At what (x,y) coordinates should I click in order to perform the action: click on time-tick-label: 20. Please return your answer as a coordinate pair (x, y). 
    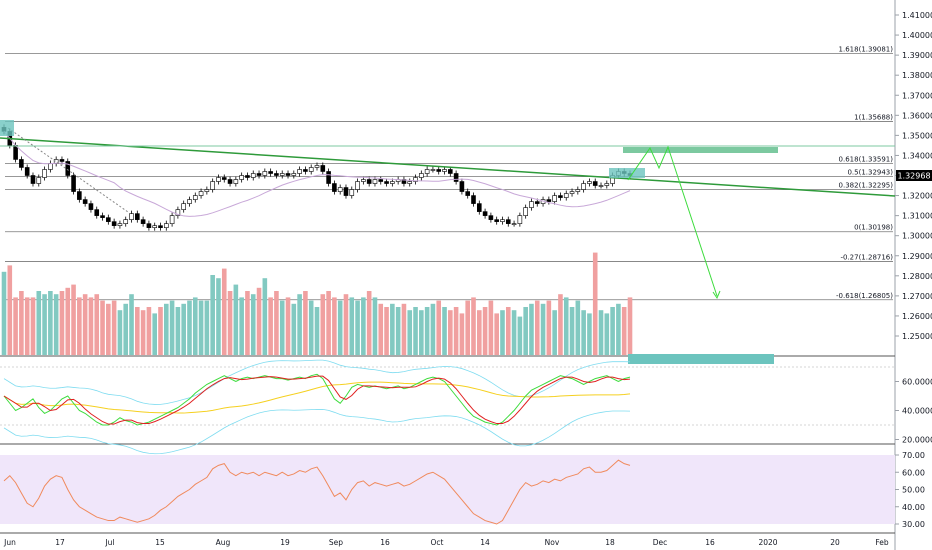
    Looking at the image, I should click on (835, 542).